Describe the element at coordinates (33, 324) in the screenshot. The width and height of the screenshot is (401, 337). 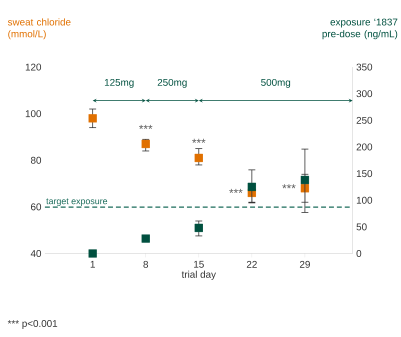
I see `text: *** p<0.001` at that location.